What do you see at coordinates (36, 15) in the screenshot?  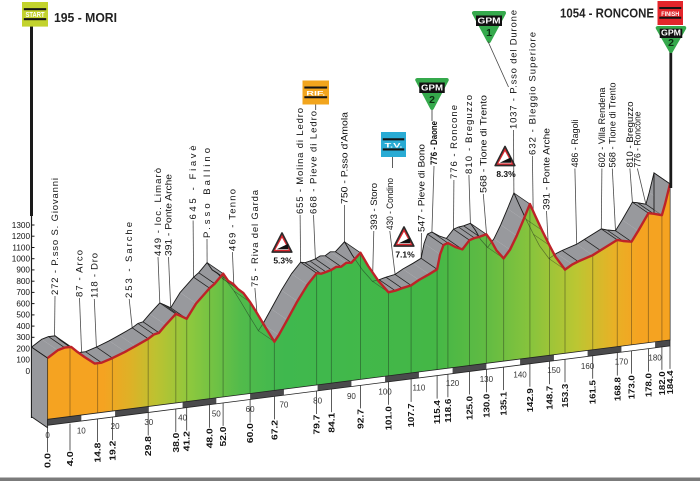 I see `svg-text: START` at bounding box center [36, 15].